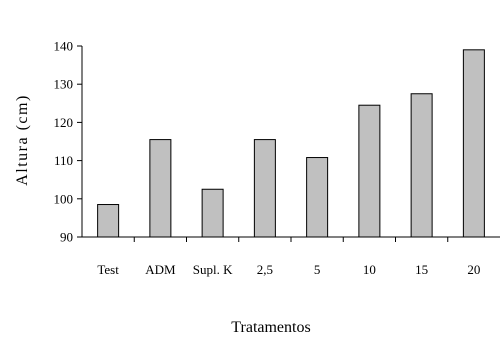 The width and height of the screenshot is (500, 338). What do you see at coordinates (265, 269) in the screenshot?
I see `x-tick-label: 2,5` at bounding box center [265, 269].